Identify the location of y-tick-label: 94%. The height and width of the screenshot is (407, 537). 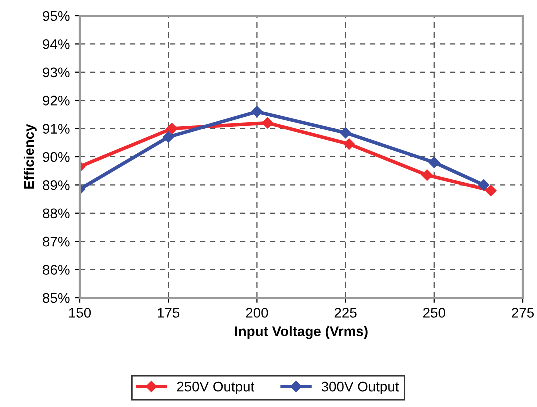
(56, 45).